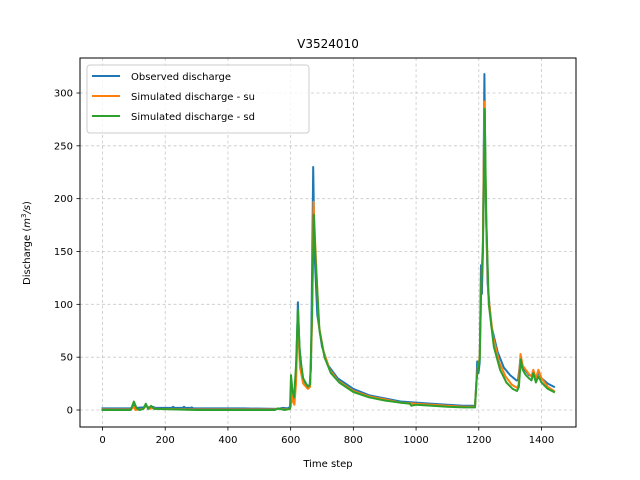 This screenshot has height=480, width=640. What do you see at coordinates (63, 94) in the screenshot?
I see `y-tick-label: 300` at bounding box center [63, 94].